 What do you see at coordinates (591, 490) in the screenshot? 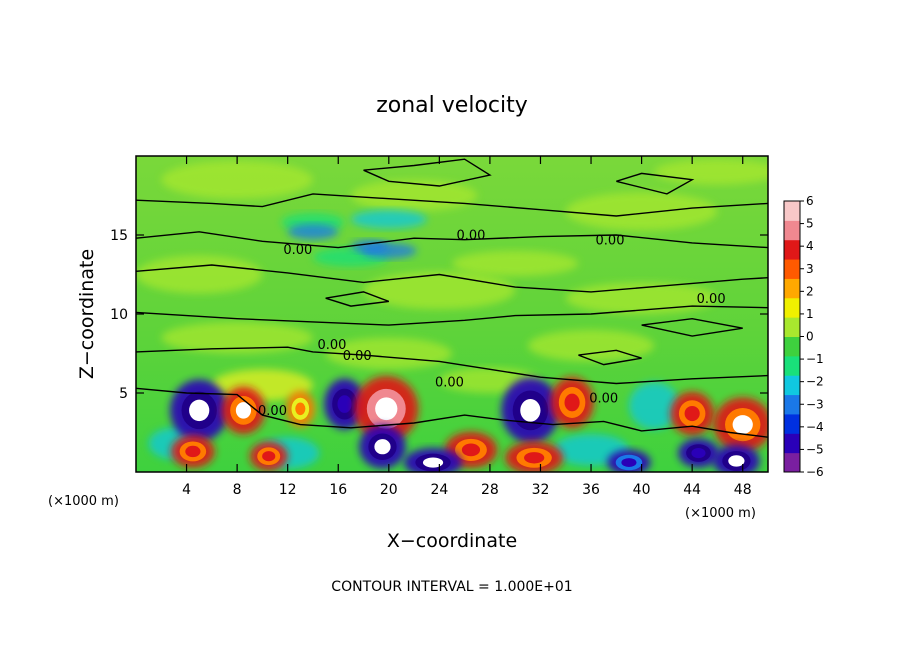
I see `x-tick-label: 36` at bounding box center [591, 490].